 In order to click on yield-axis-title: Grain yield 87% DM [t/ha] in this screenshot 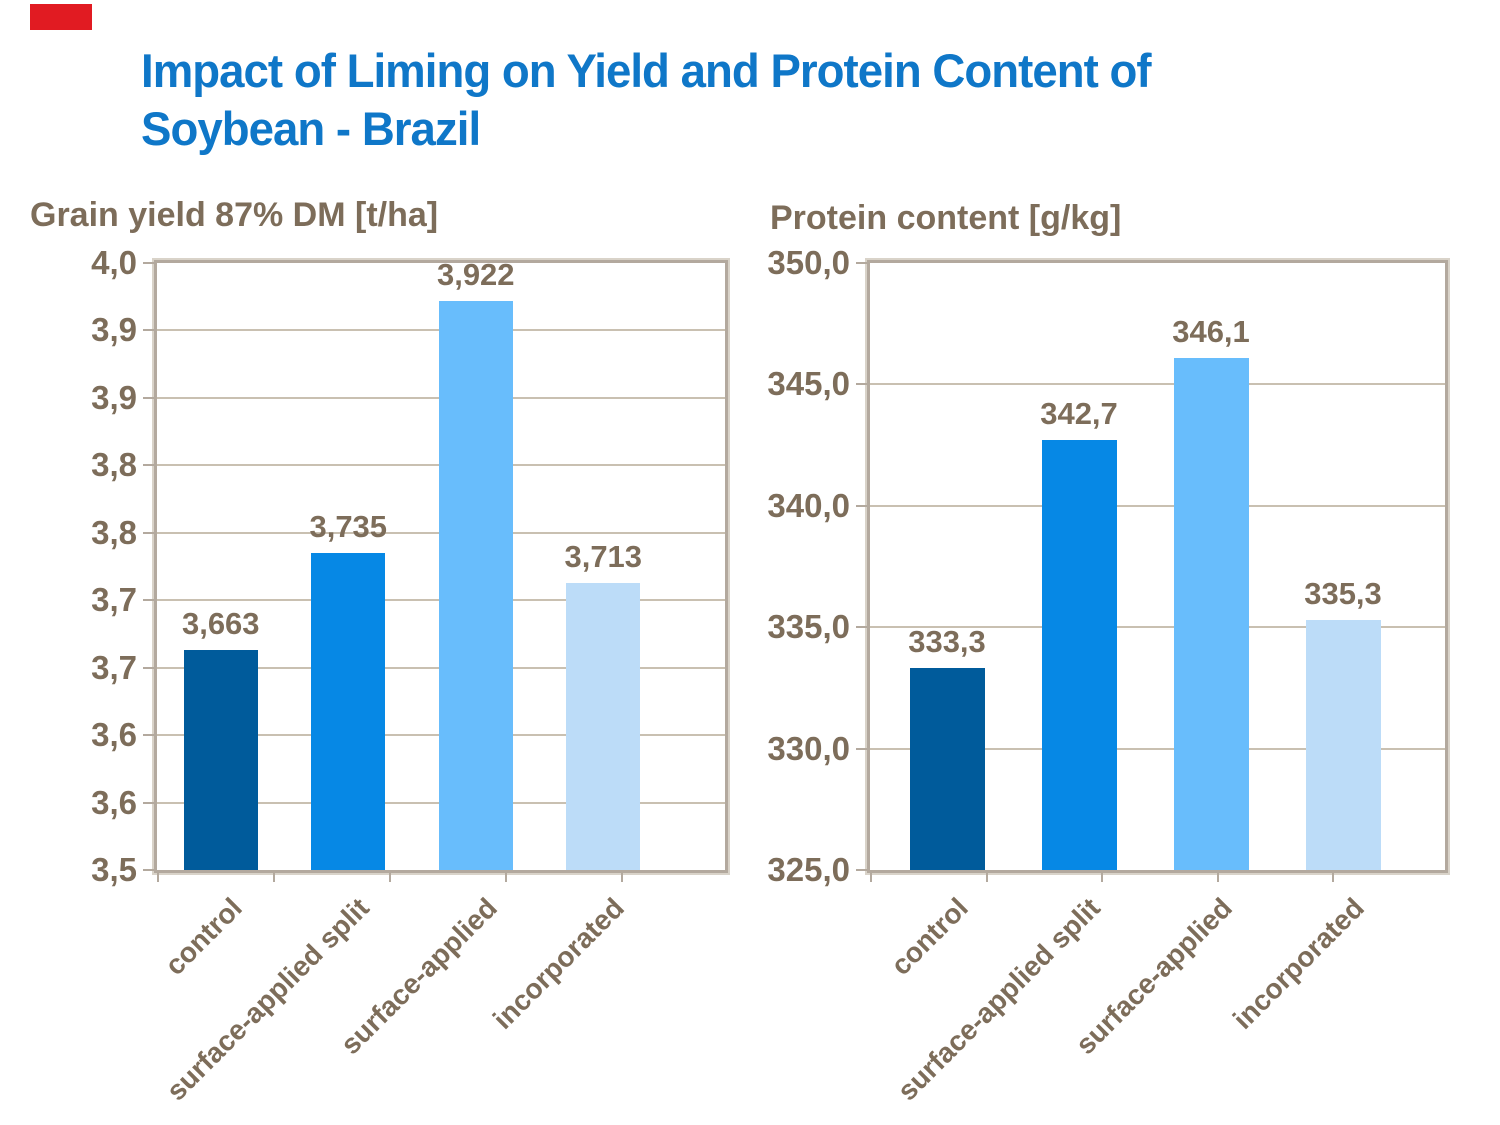, I will do `click(234, 215)`.